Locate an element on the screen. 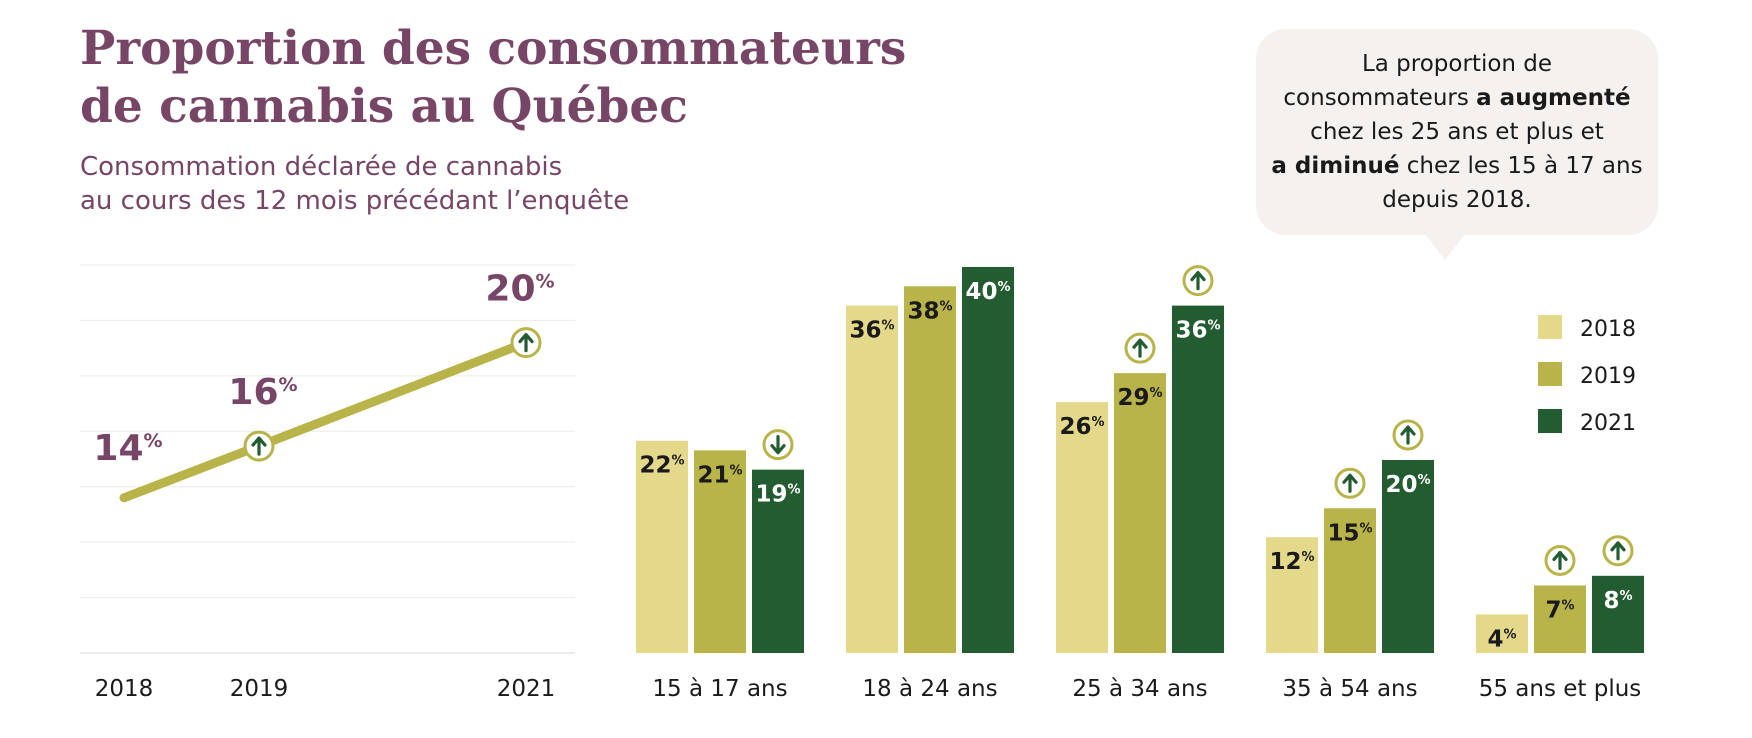 The image size is (1752, 738). bar-3-2021 is located at coordinates (1408, 556).